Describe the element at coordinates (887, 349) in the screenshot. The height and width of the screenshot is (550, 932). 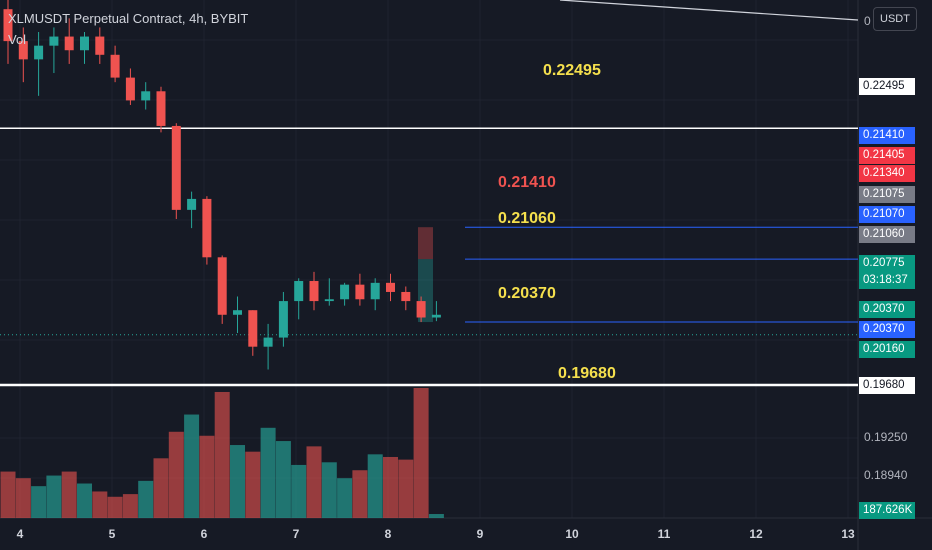
I see `price-axis-label: 0.20160` at that location.